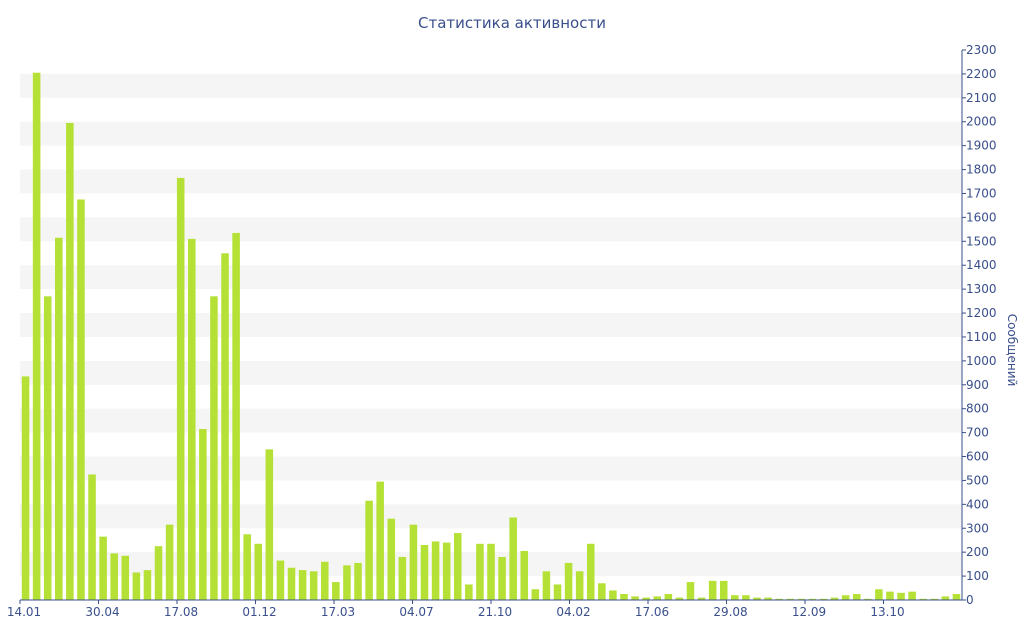 This screenshot has width=1024, height=640. I want to click on y-tick-label: 1400, so click(981, 265).